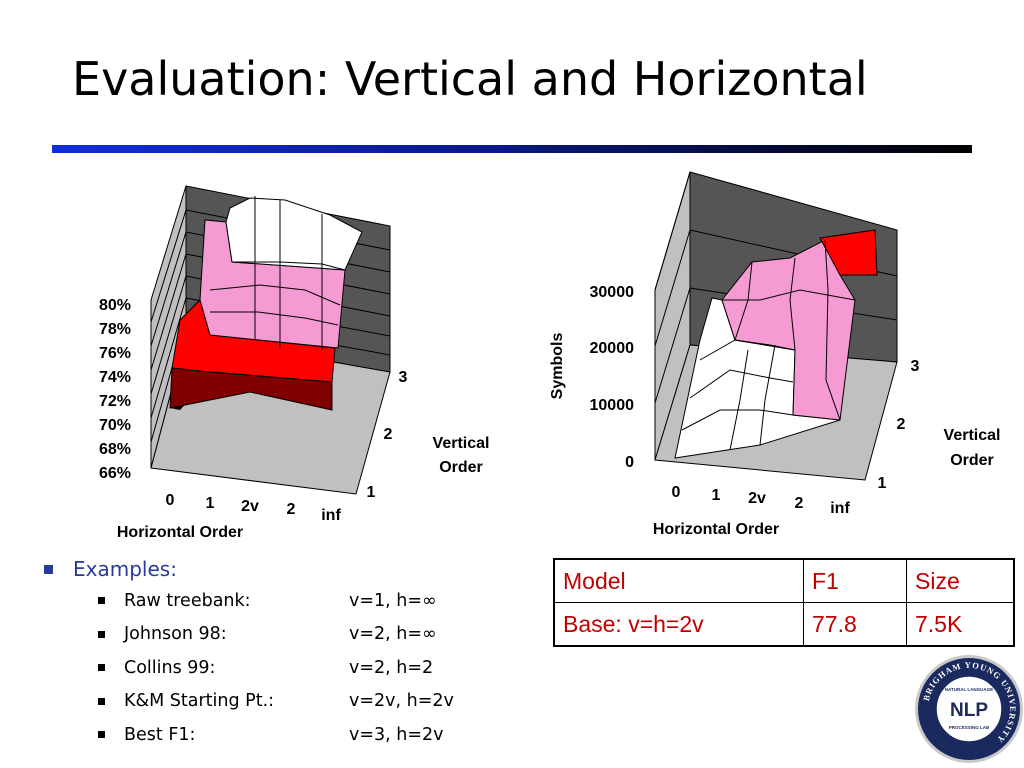  What do you see at coordinates (115, 377) in the screenshot?
I see `y-tick: 74%` at bounding box center [115, 377].